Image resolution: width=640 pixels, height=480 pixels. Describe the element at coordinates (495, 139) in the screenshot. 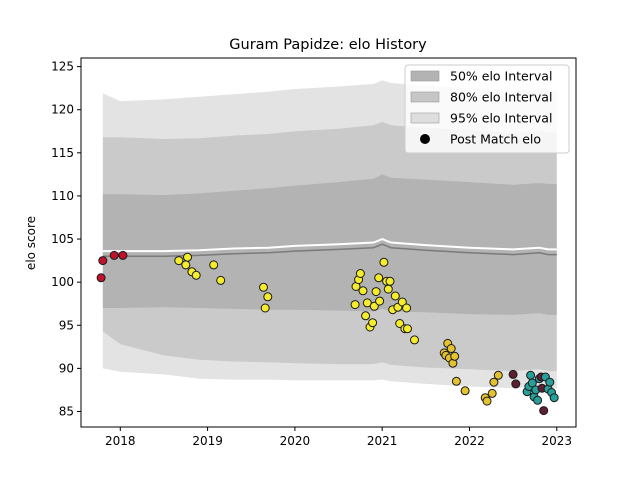

I see `legend-label: Post Match elo` at that location.